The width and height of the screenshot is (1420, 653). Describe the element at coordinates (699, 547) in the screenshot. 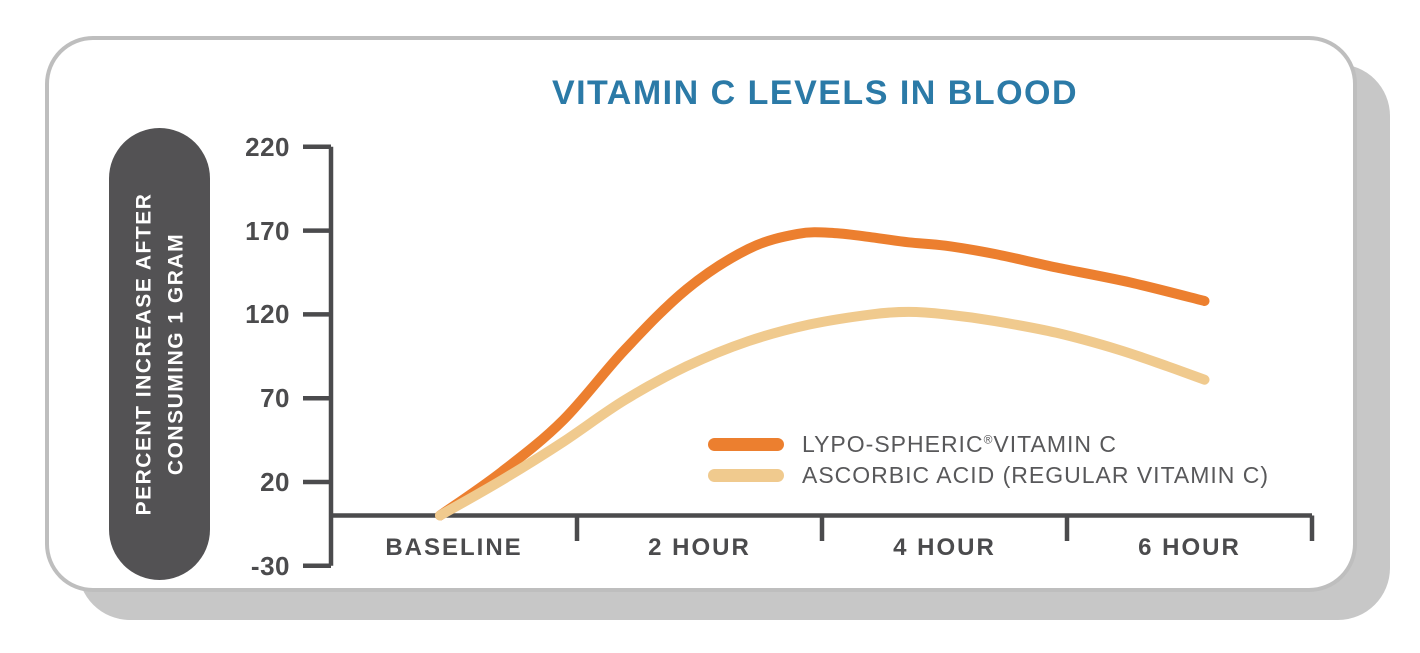

I see `x-axis-label: 2 HOUR` at that location.